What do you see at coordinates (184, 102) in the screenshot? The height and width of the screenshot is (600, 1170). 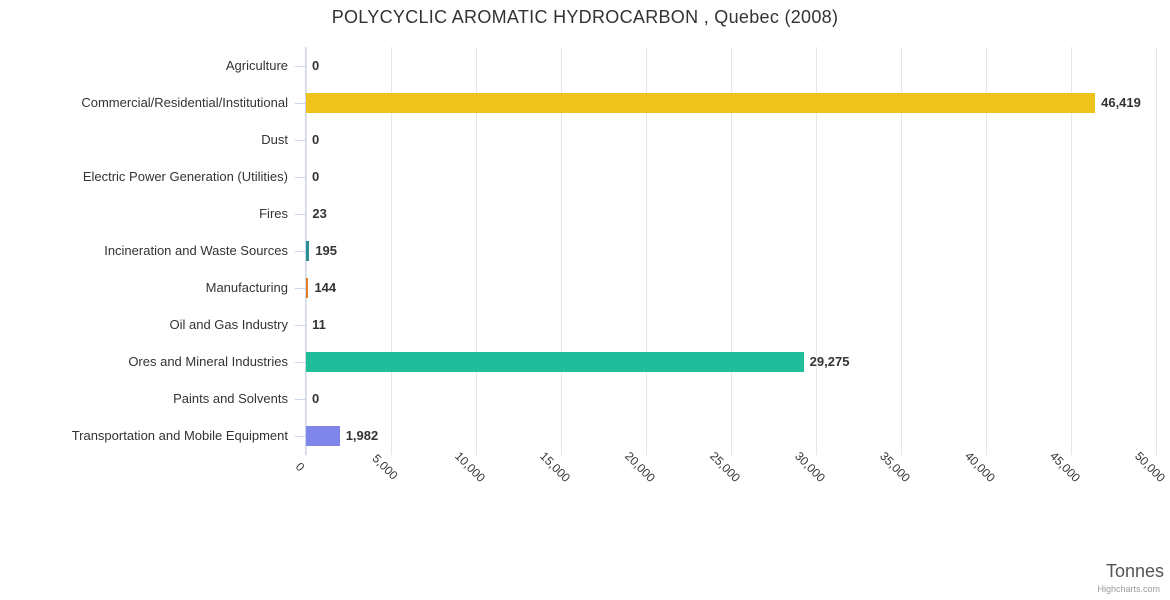 I see `category-label: Commercial/Residential/Institutional` at bounding box center [184, 102].